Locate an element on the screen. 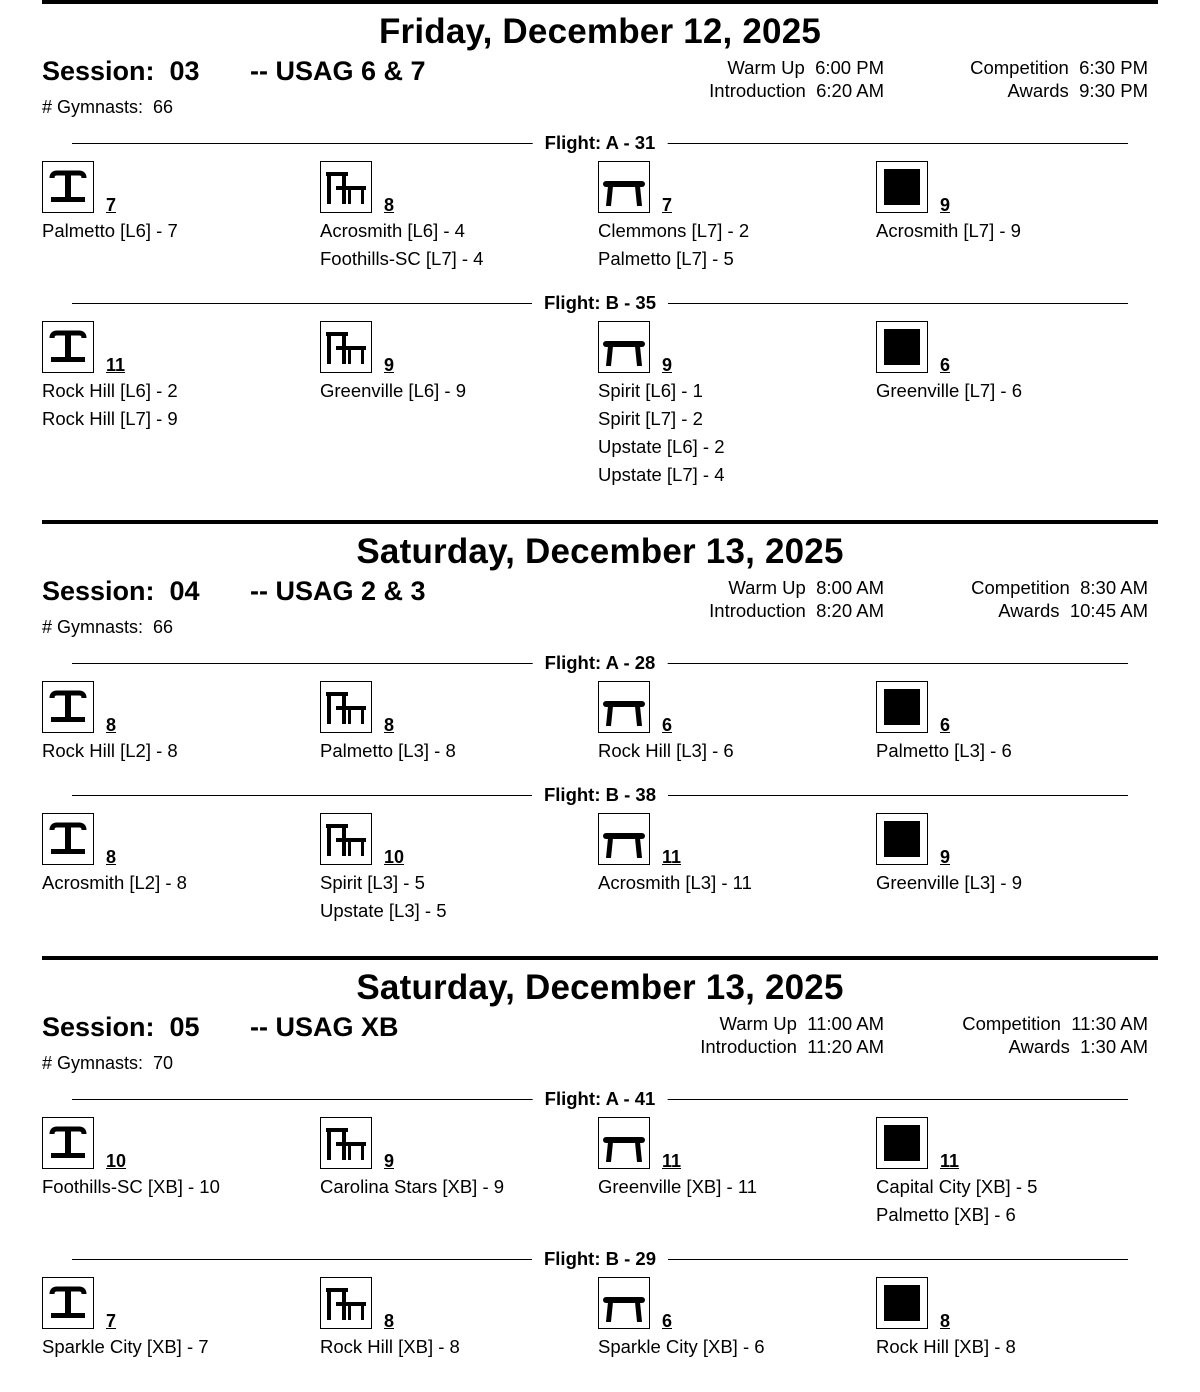  time-value: 8:00 AM is located at coordinates (850, 587).